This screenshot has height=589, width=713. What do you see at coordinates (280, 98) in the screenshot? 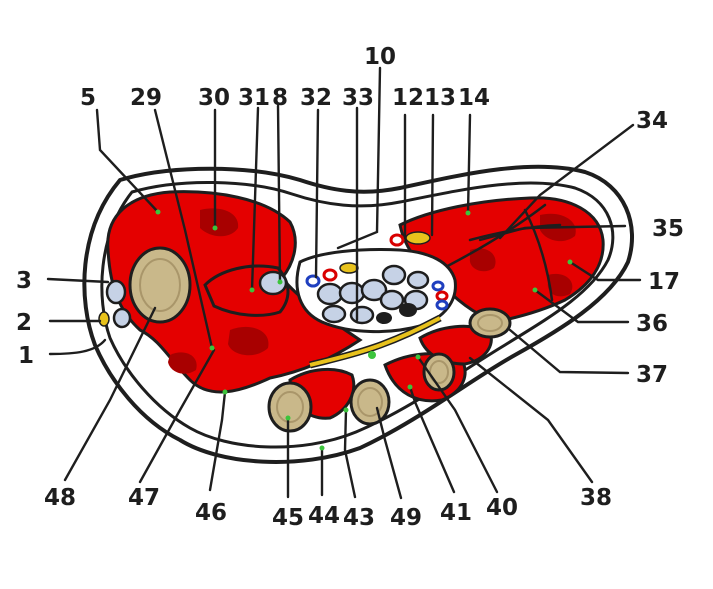
I see `label-8: 8` at bounding box center [280, 98].